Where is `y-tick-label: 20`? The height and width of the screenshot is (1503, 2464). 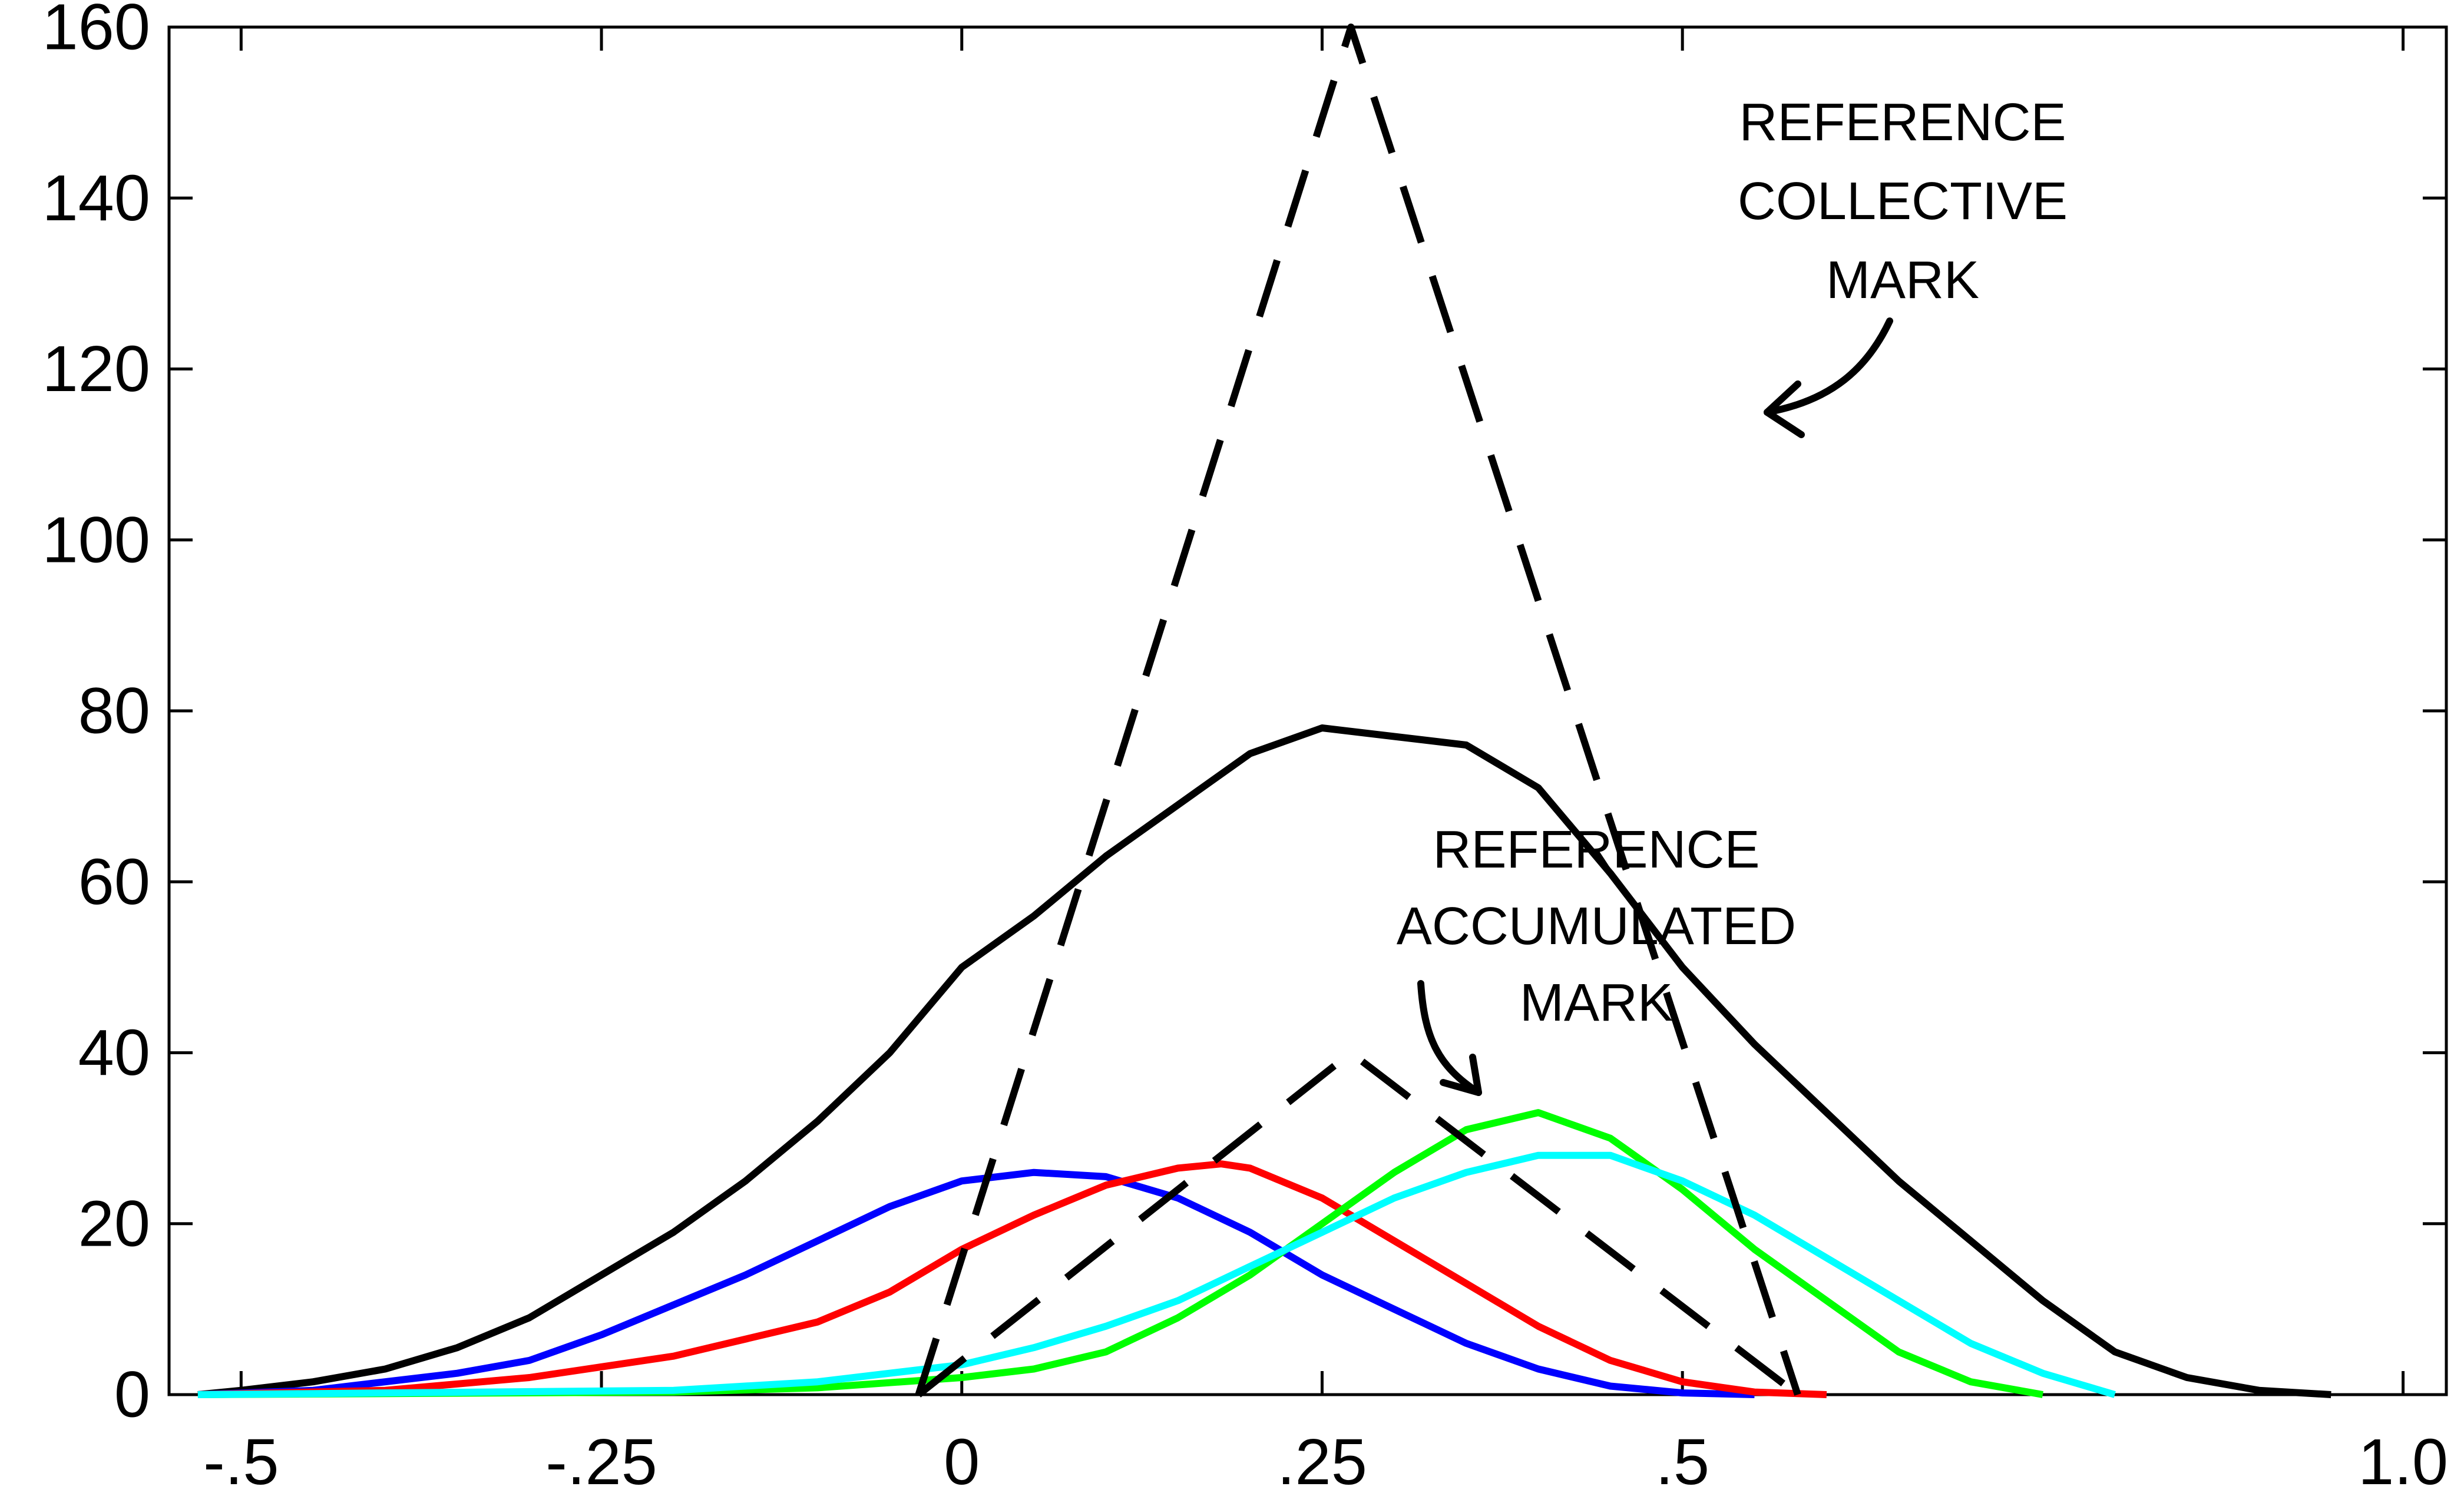 y-tick-label: 20 is located at coordinates (114, 1223).